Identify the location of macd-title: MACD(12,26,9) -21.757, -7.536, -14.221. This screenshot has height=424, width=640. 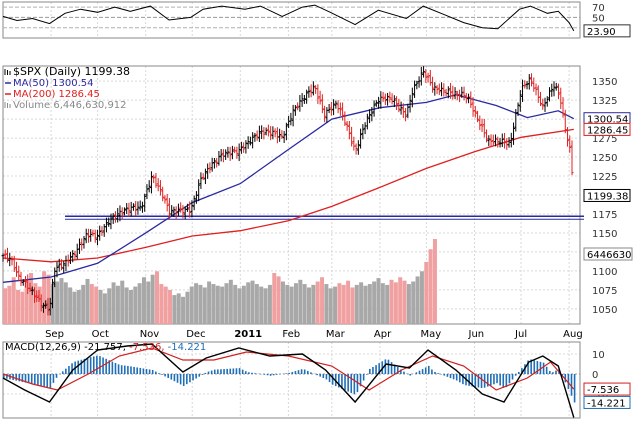
(105, 347).